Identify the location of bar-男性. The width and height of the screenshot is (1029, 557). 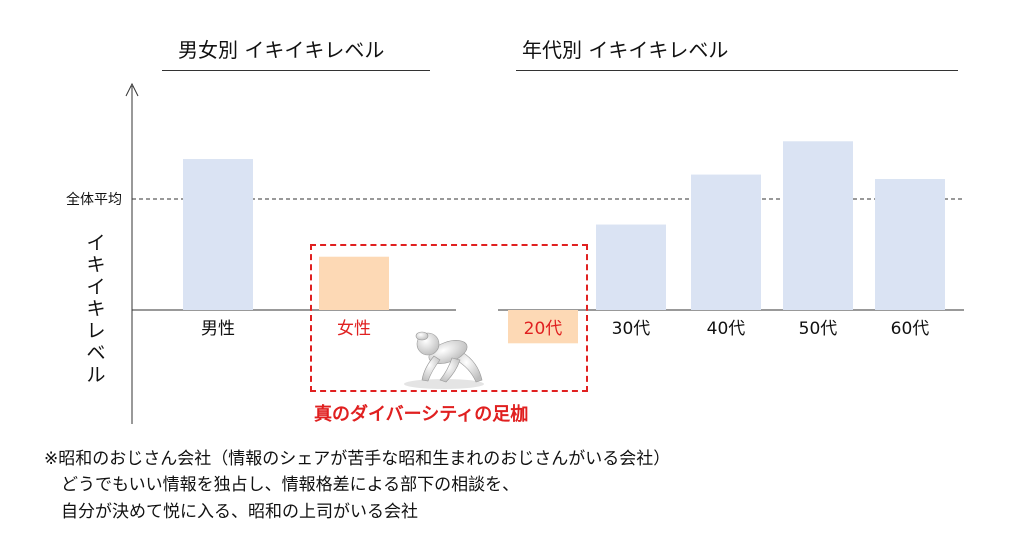
(218, 234).